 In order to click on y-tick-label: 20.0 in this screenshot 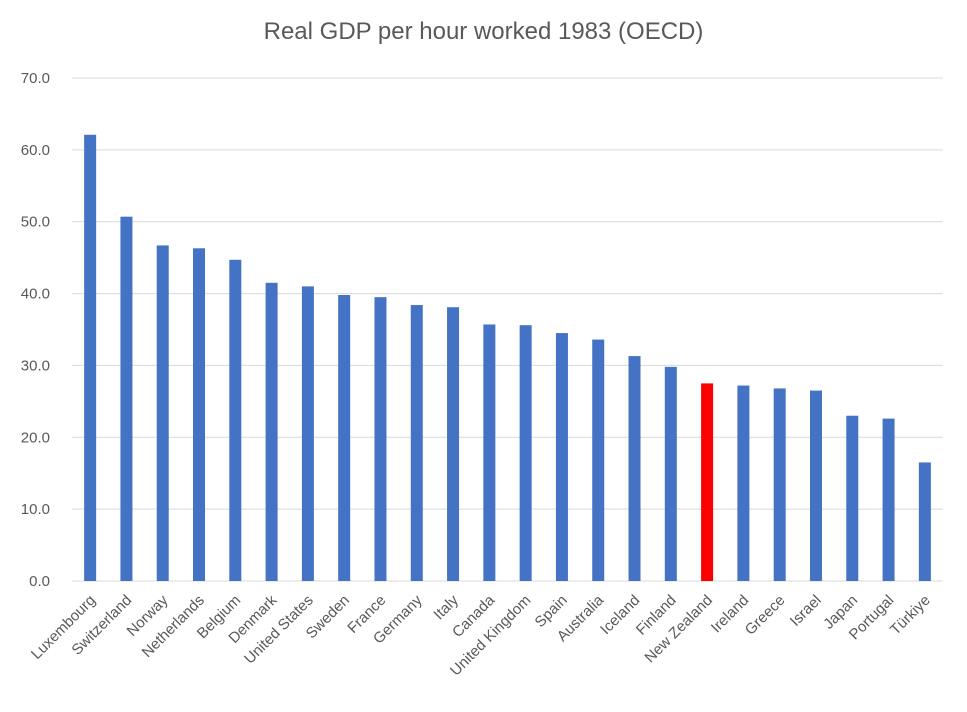, I will do `click(35, 437)`.